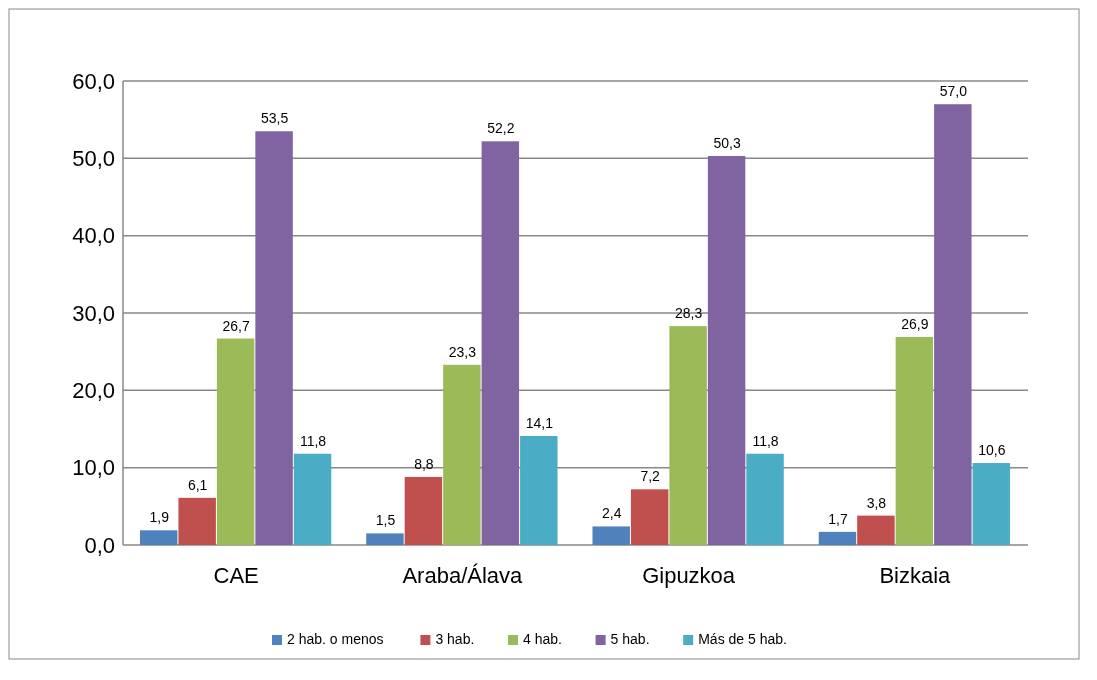 The image size is (1097, 680). Describe the element at coordinates (992, 450) in the screenshot. I see `data-label: 10,6` at that location.